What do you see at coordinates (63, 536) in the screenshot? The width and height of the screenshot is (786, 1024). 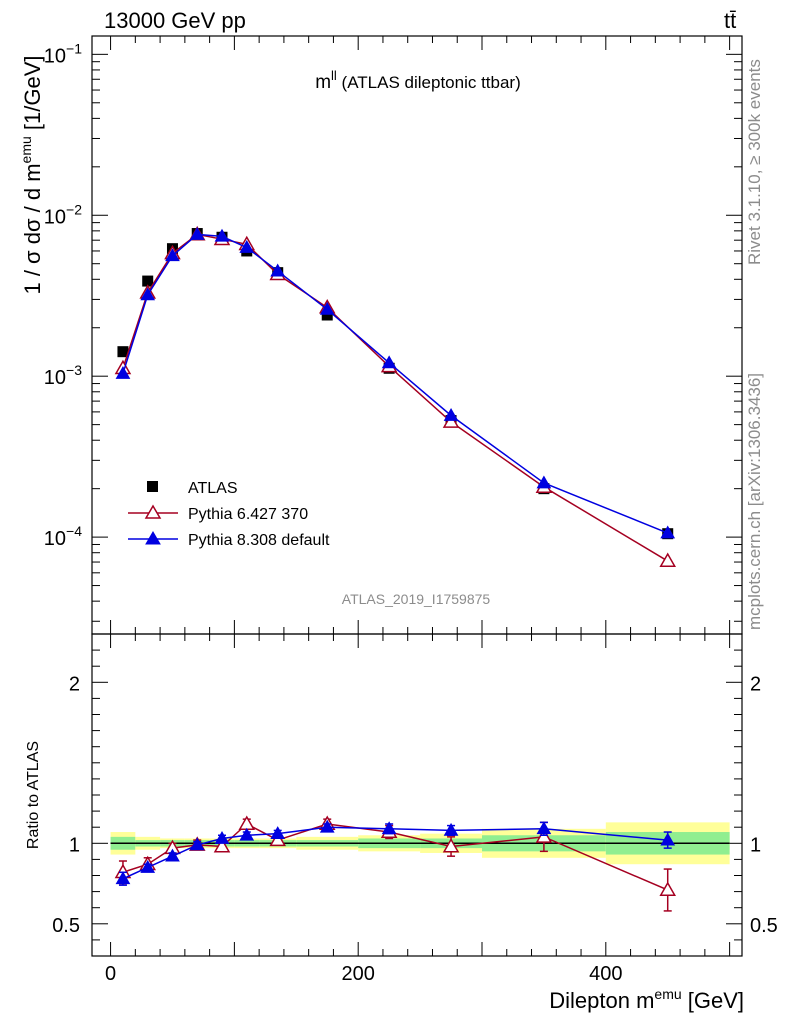 I see `y-tick-label: 10⁻⁴` at bounding box center [63, 536].